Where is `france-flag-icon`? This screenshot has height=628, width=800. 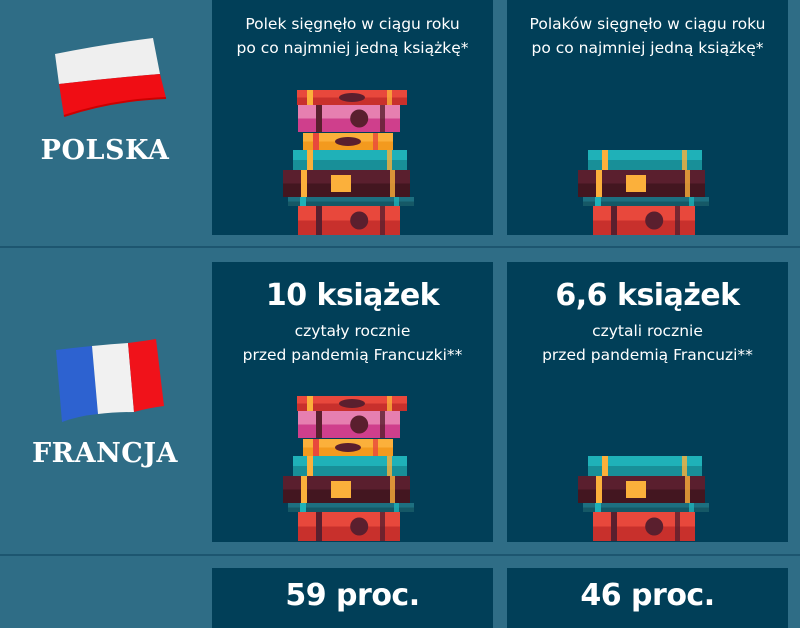
france-flag-icon is located at coordinates (110, 380).